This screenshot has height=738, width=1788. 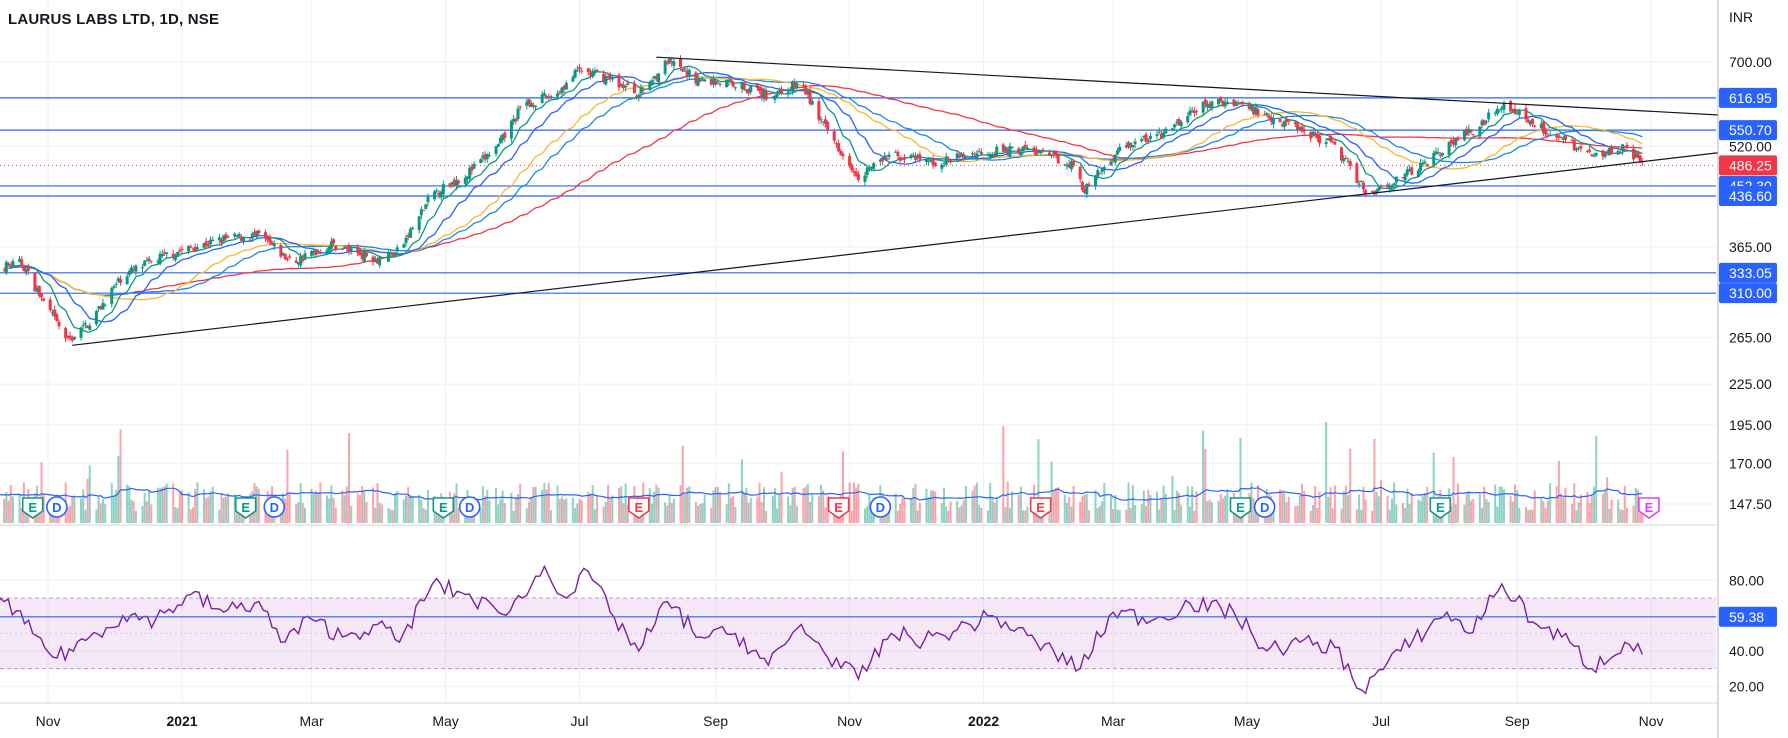 I want to click on price-badge: 333.05, so click(x=1748, y=272).